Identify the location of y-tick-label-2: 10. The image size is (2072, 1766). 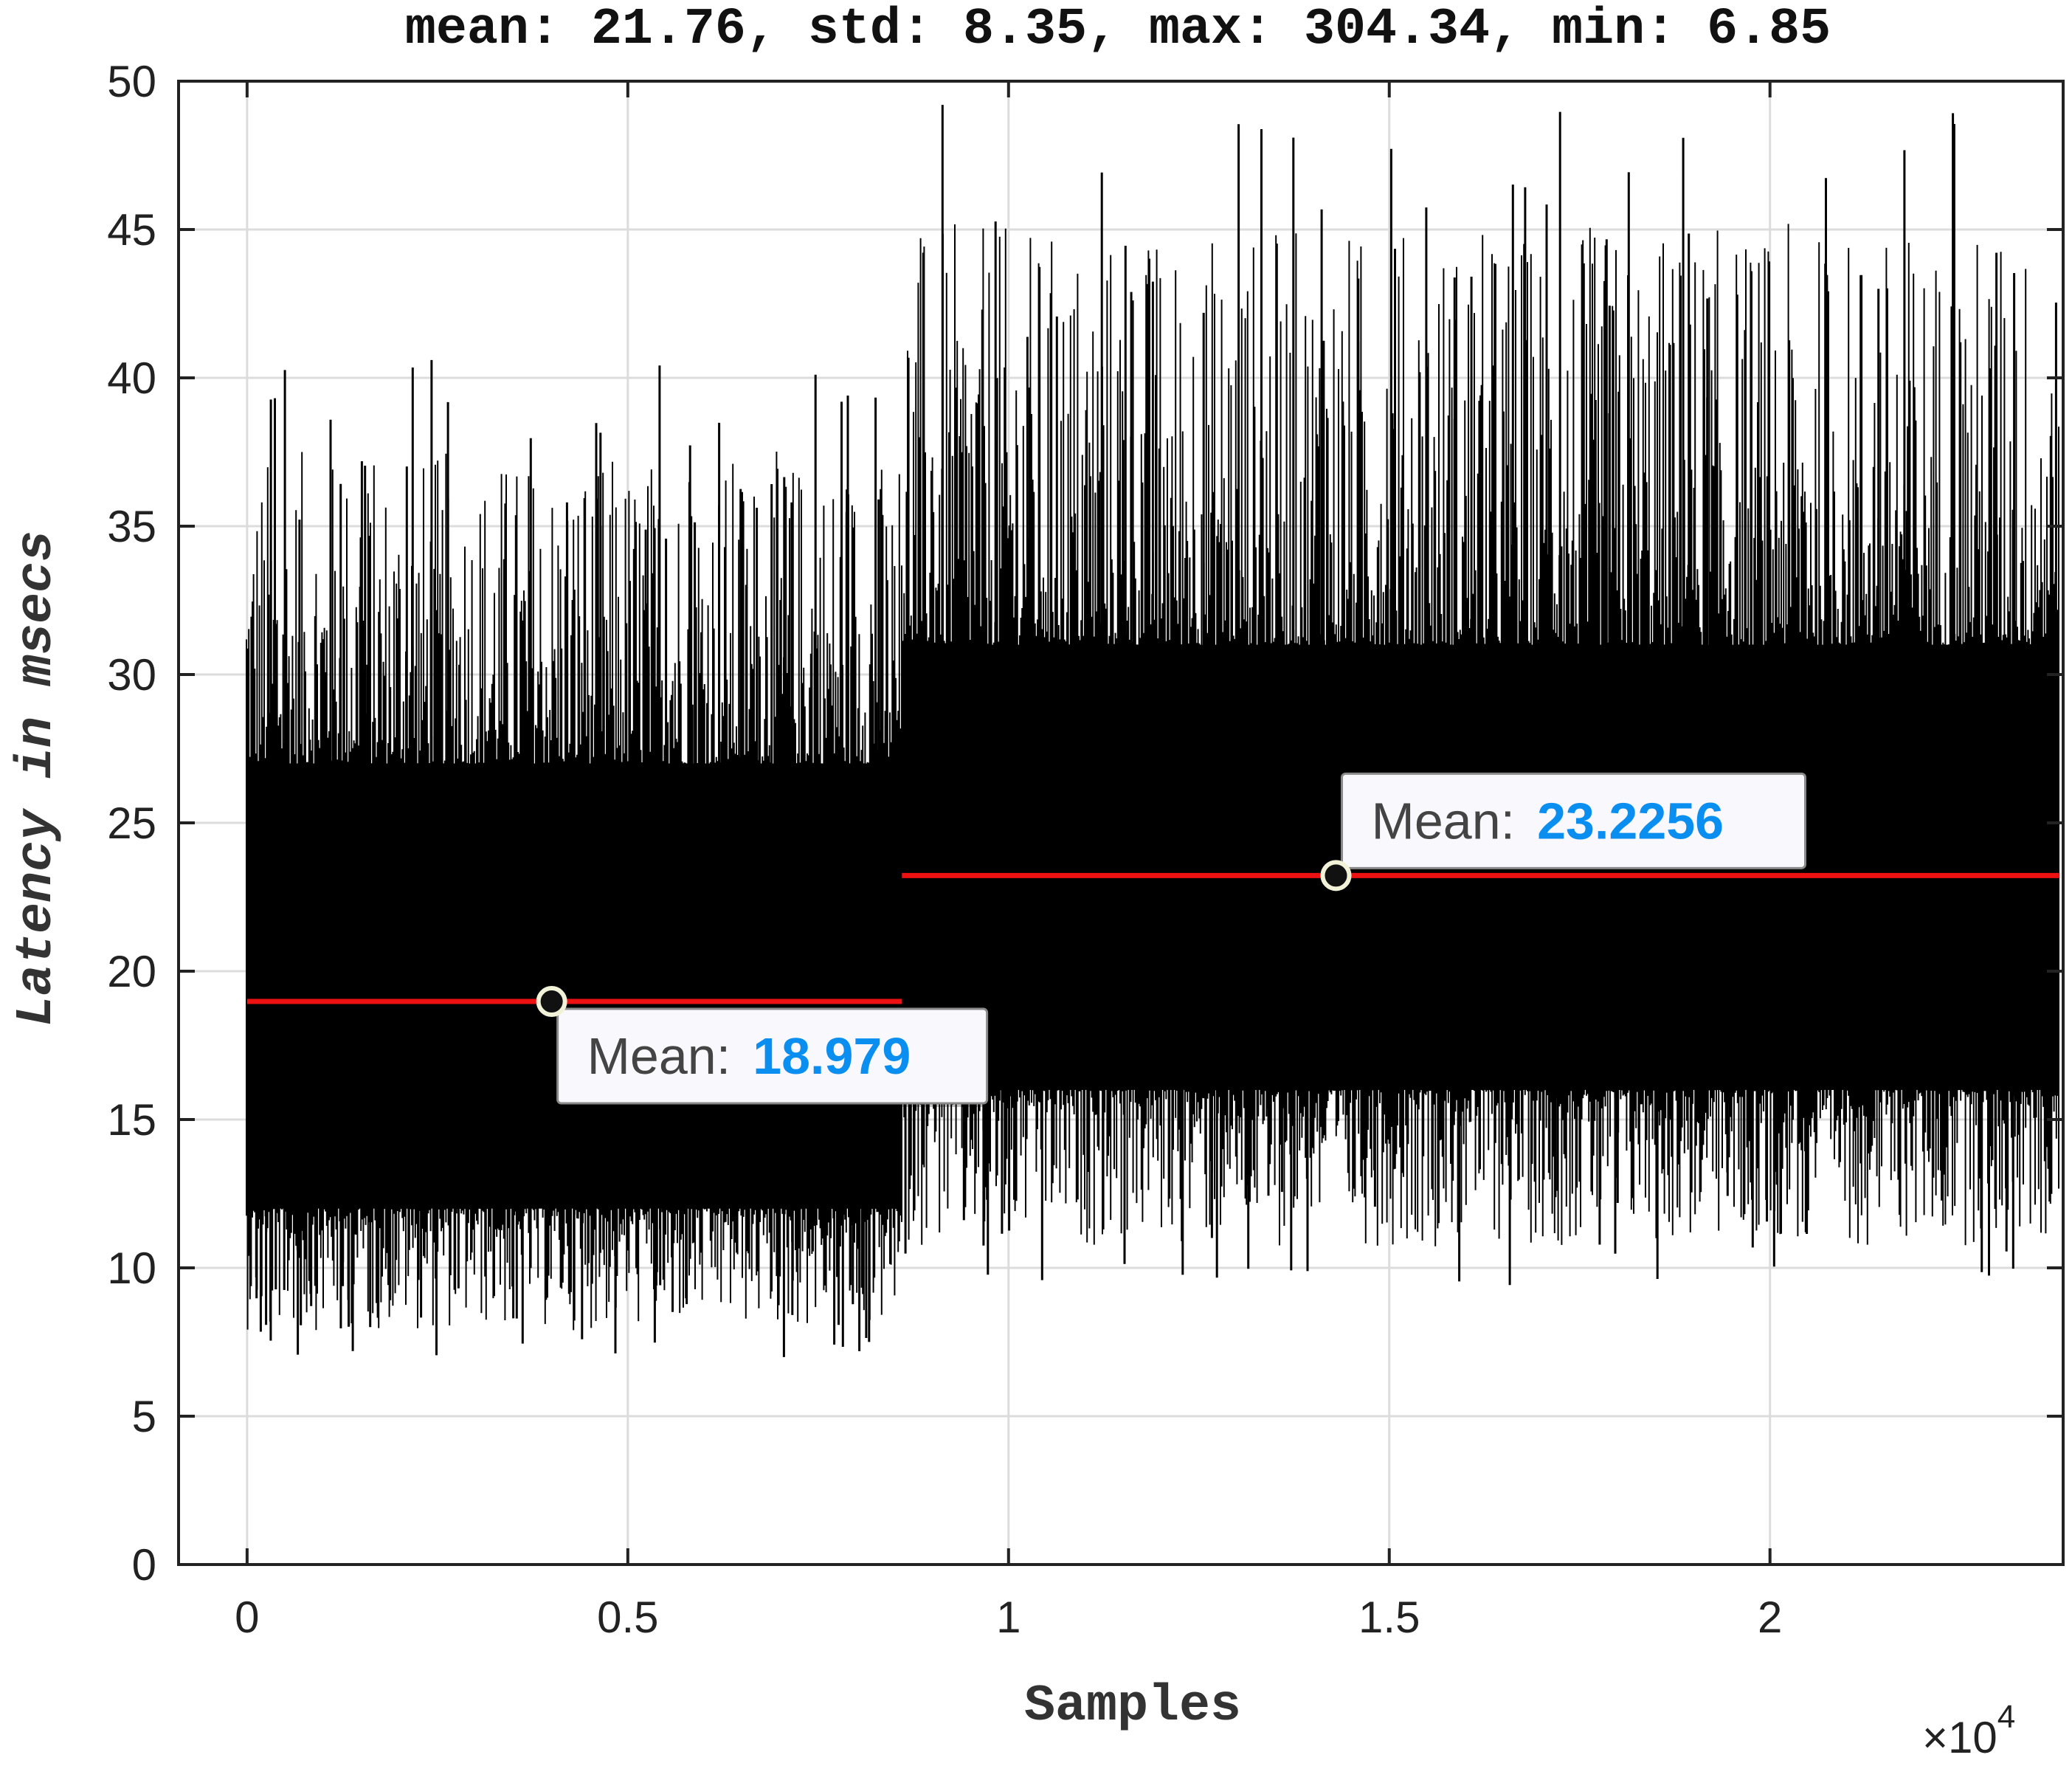
(131, 1268).